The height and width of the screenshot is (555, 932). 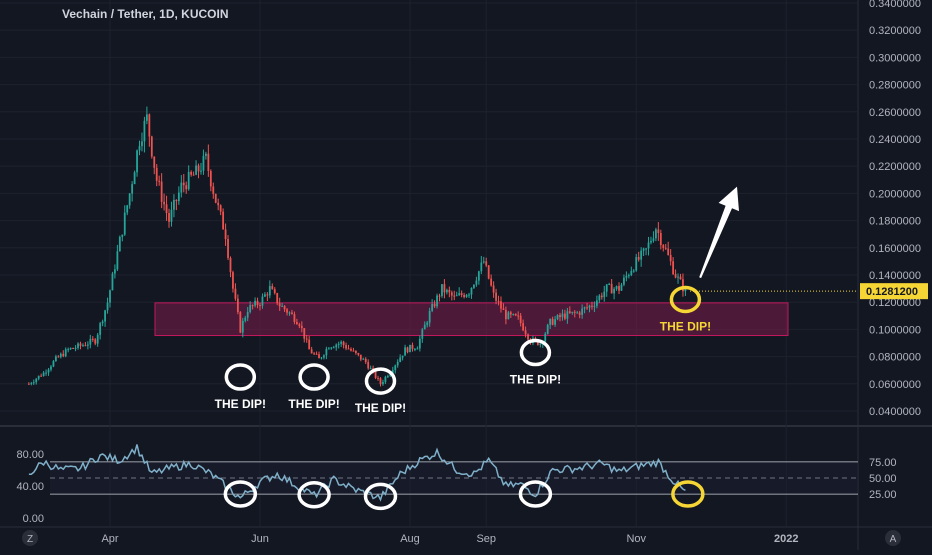 I want to click on time-axis: Apr Jun Aug Sep Nov 2022, so click(x=449, y=539).